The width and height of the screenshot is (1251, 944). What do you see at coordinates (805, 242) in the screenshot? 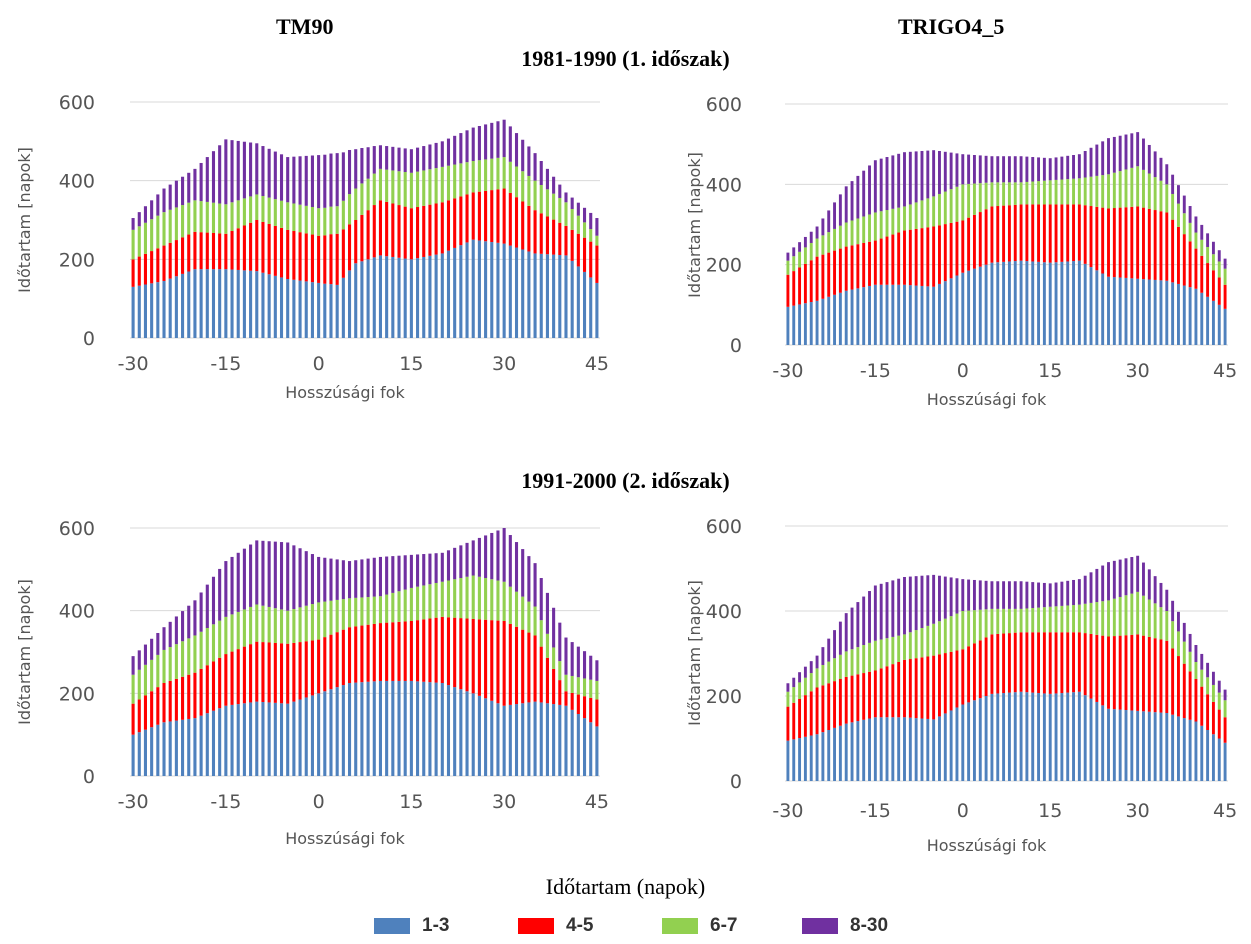
I see `c2-bar-8-30--27` at bounding box center [805, 242].